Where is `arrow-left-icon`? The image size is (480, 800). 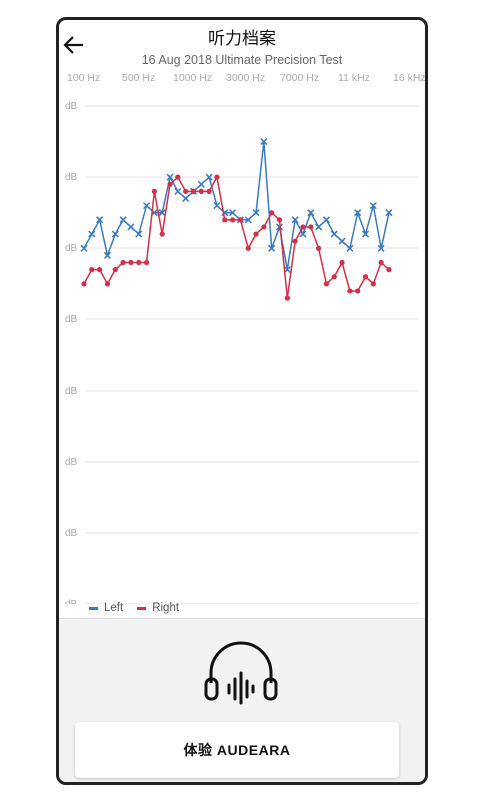
arrow-left-icon is located at coordinates (74, 45).